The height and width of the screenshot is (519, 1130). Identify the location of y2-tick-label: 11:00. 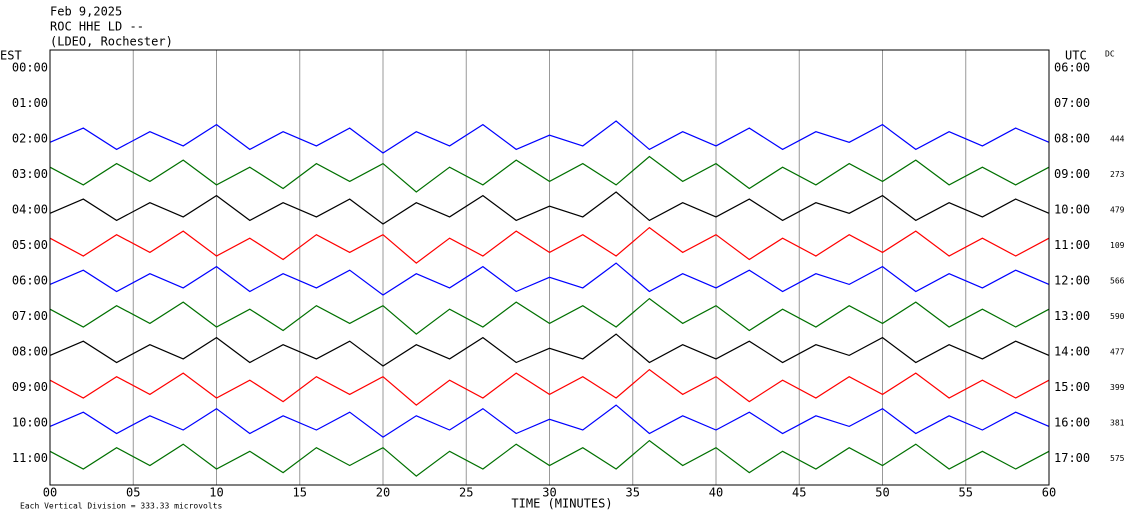
(1072, 245).